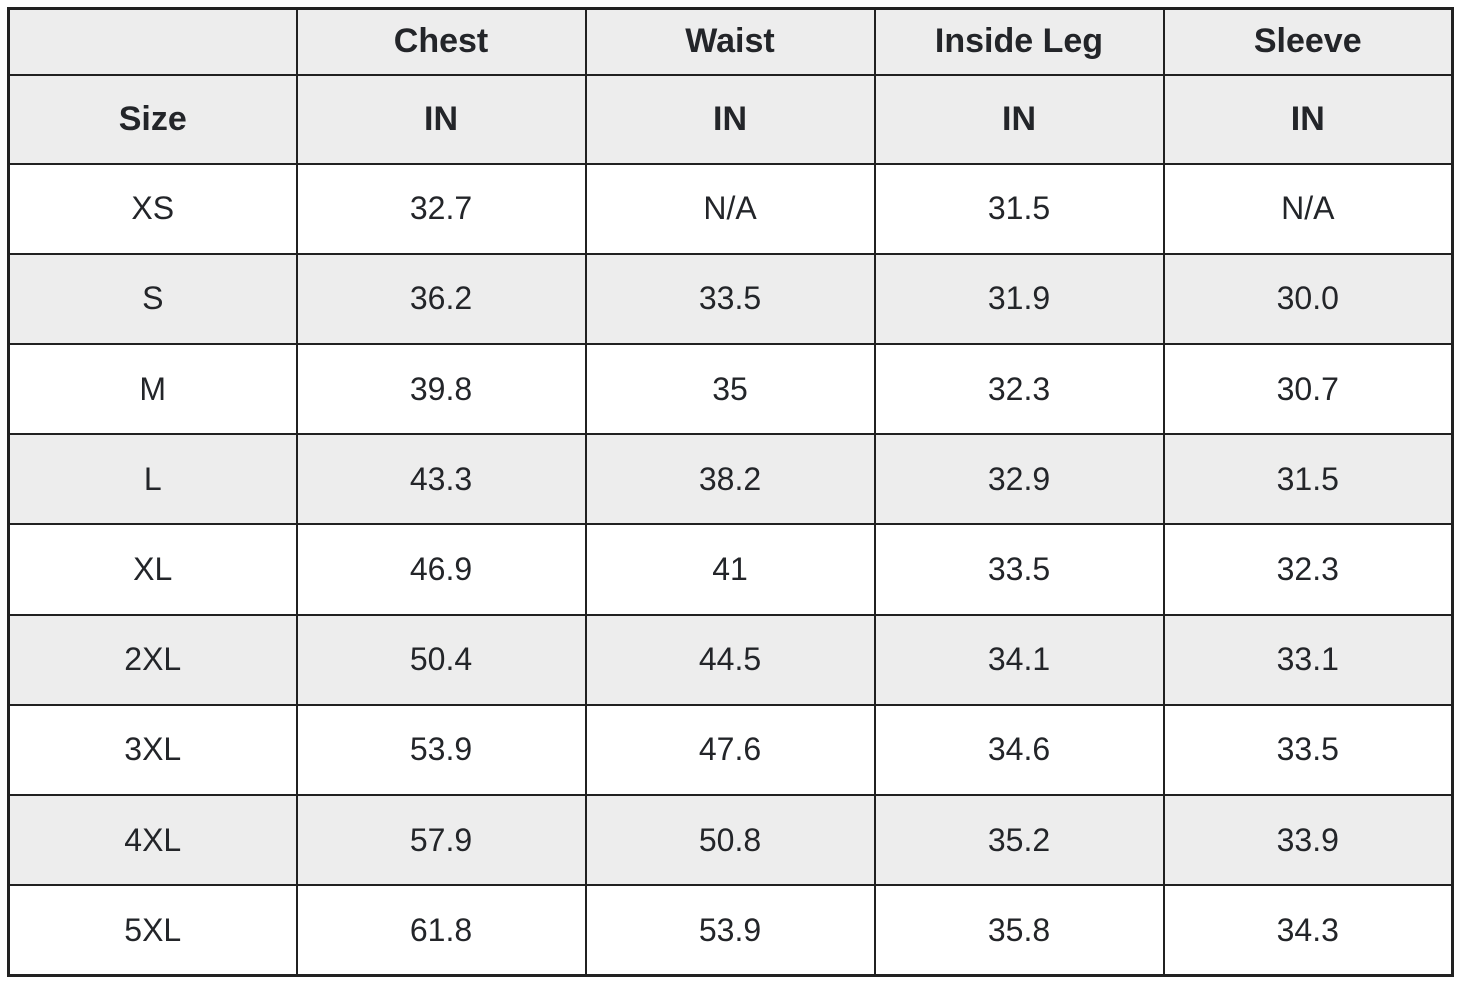 Image resolution: width=1460 pixels, height=988 pixels. Describe the element at coordinates (1019, 298) in the screenshot. I see `value-cell: 31.9` at that location.